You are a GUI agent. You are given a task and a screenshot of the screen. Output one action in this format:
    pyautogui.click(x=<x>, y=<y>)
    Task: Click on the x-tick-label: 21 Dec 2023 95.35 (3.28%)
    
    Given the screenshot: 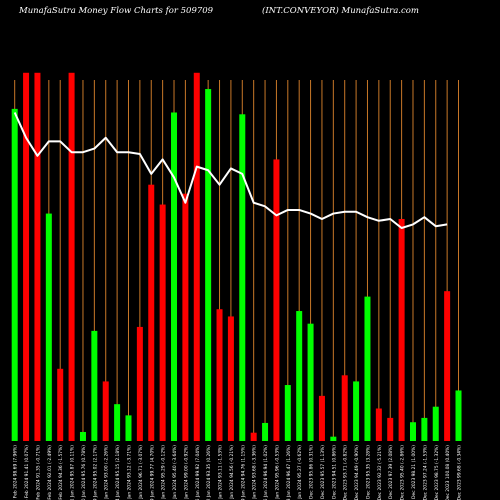 What is the action you would take?
    pyautogui.click(x=368, y=472)
    